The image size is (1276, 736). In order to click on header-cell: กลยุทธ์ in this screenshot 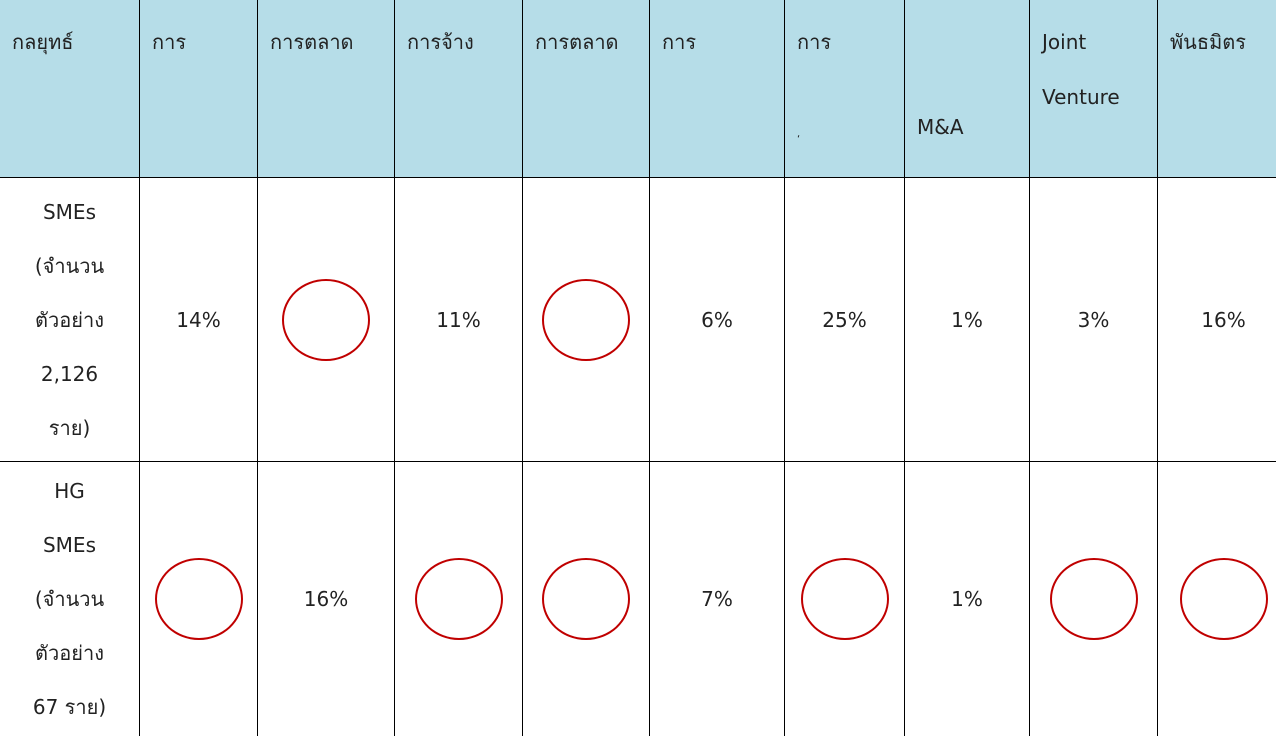, I will do `click(70, 89)`.